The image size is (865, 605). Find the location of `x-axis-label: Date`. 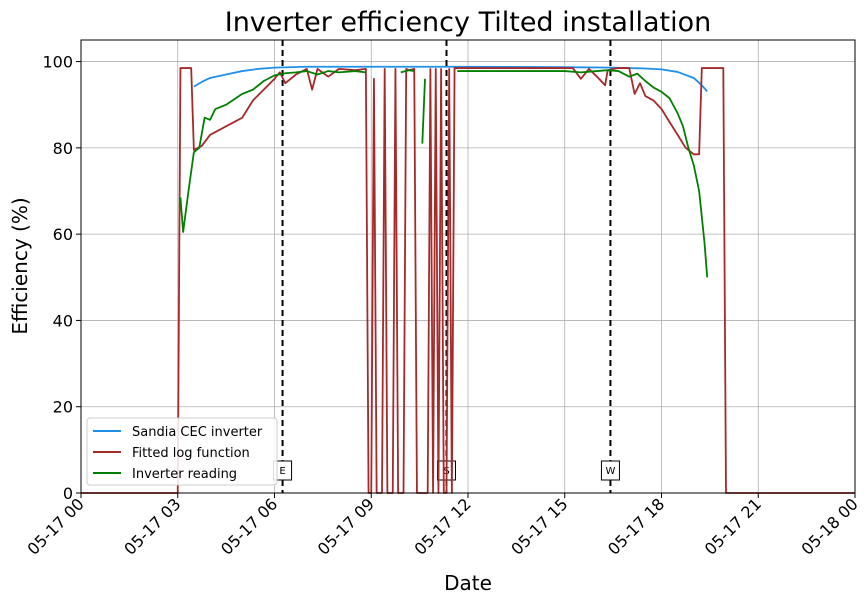

x-axis-label: Date is located at coordinates (468, 583).